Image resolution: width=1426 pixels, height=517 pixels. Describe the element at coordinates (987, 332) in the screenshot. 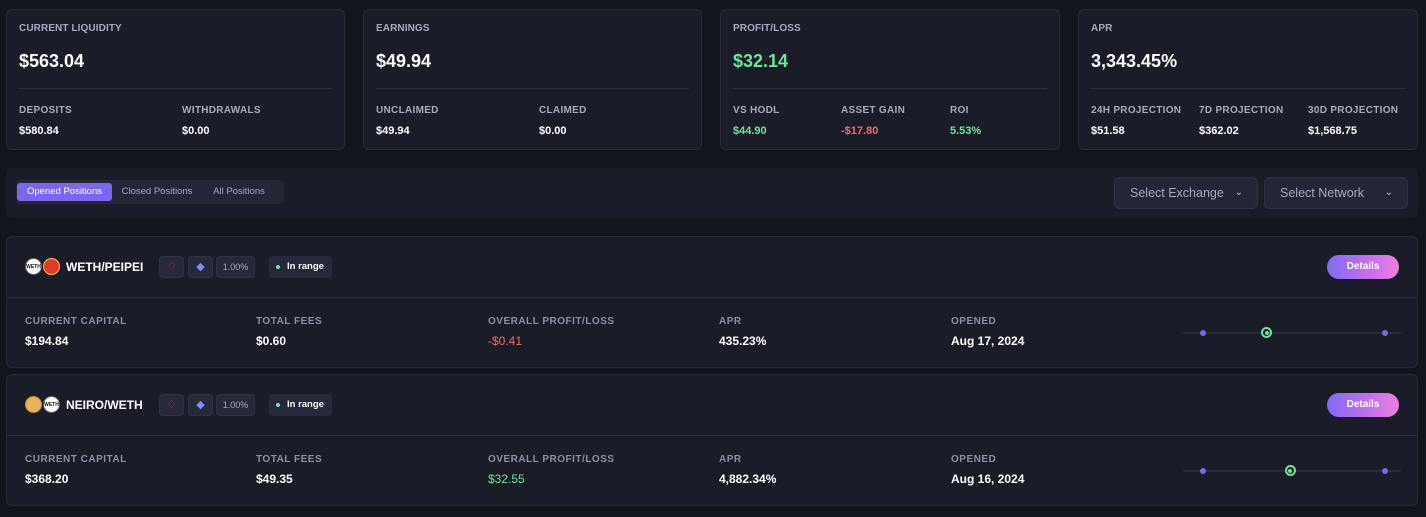

I see `opened-metric: OPENED Aug 17, 2024` at that location.